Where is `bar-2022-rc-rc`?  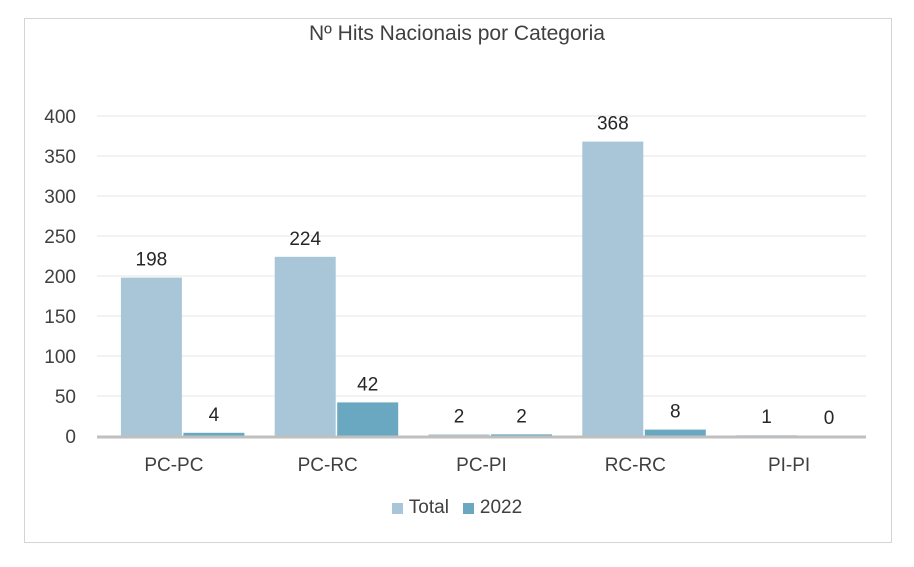 bar-2022-rc-rc is located at coordinates (675, 432).